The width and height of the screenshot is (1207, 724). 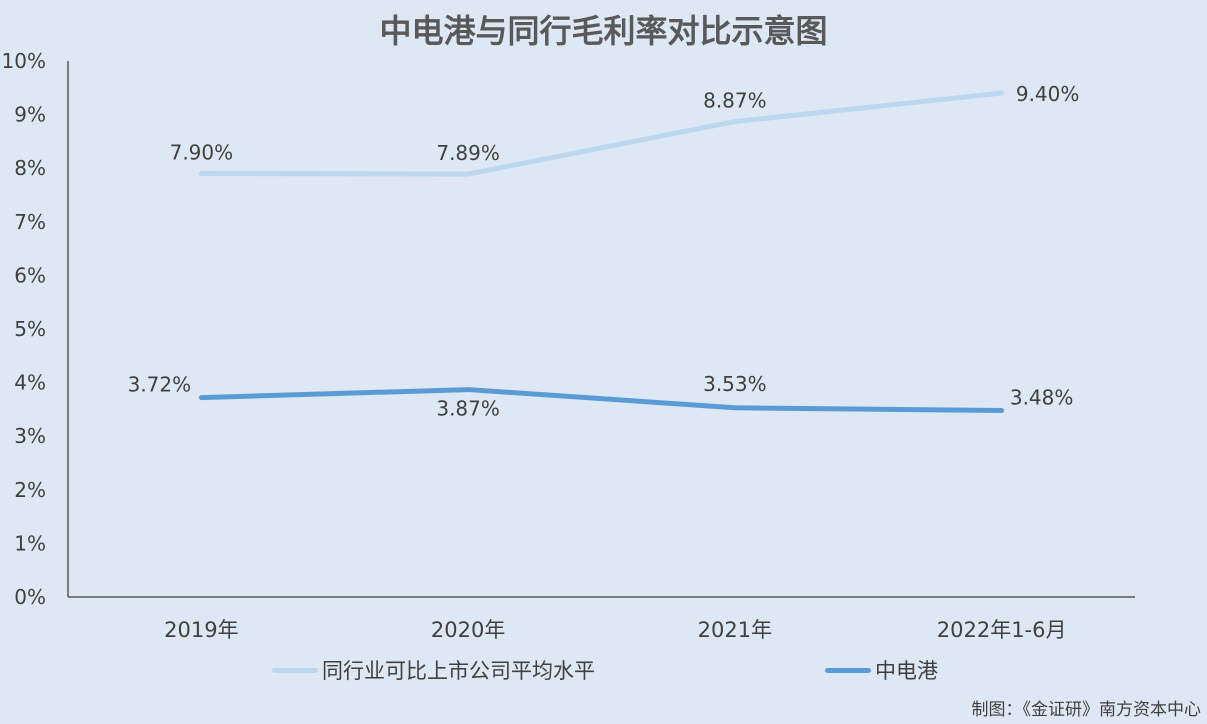 What do you see at coordinates (30, 543) in the screenshot?
I see `y-tick-label: 1%` at bounding box center [30, 543].